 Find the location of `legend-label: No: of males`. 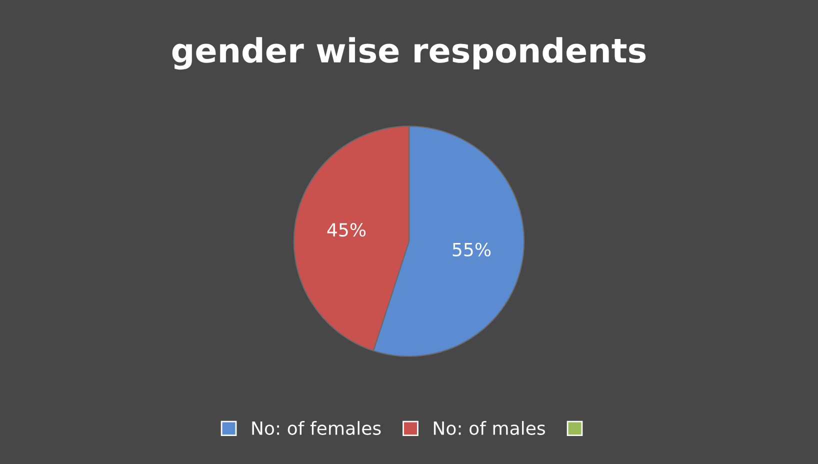

legend-label: No: of males is located at coordinates (489, 427).